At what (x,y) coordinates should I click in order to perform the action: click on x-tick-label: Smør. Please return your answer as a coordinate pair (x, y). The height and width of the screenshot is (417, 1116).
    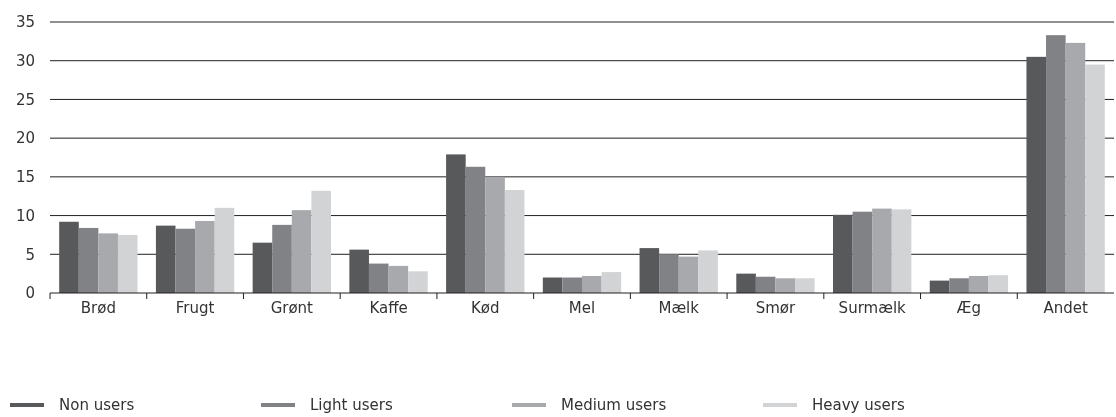
    Looking at the image, I should click on (776, 308).